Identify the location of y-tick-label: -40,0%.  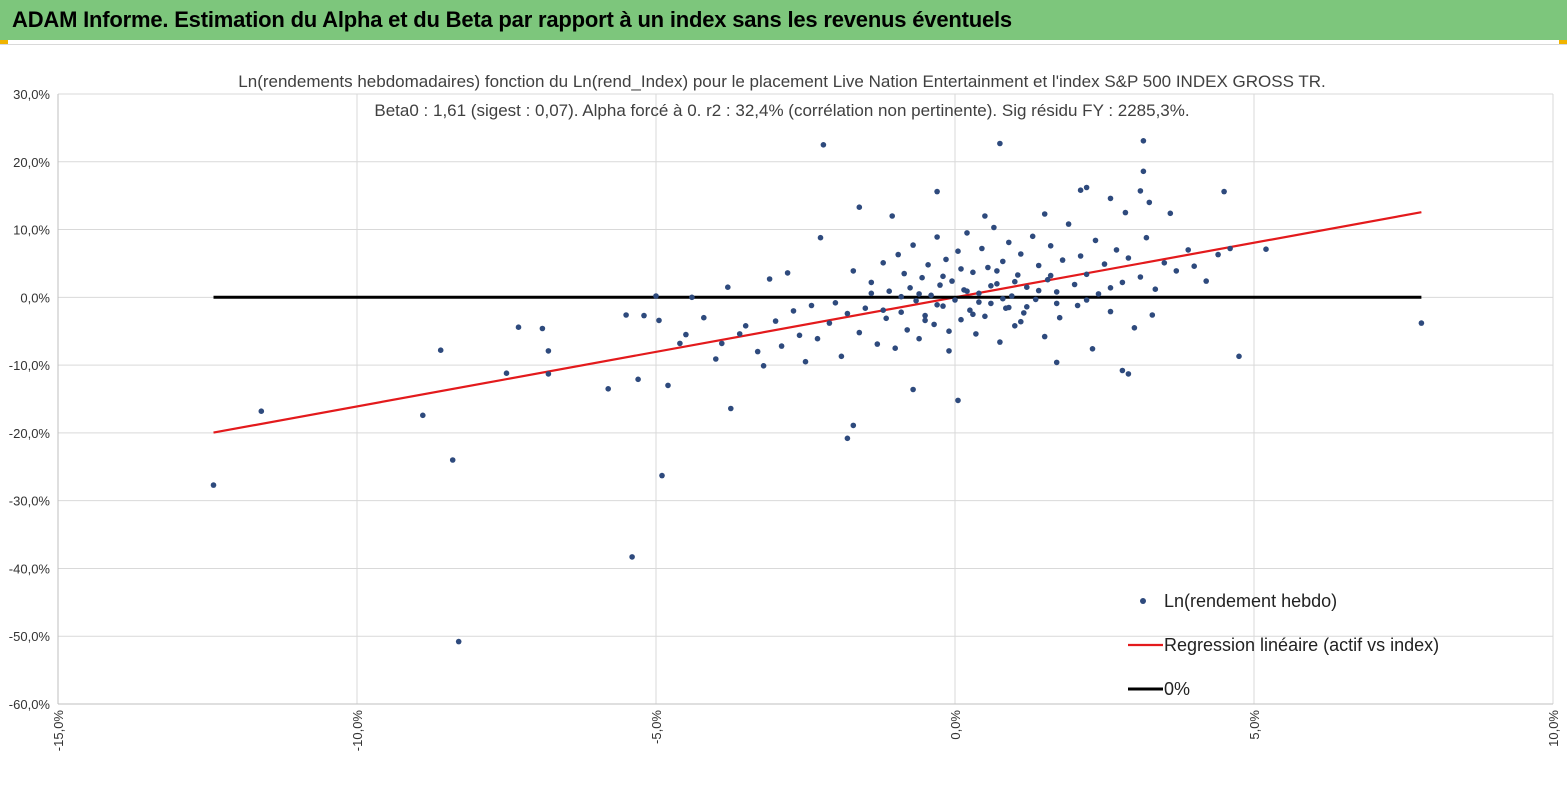
(30, 568).